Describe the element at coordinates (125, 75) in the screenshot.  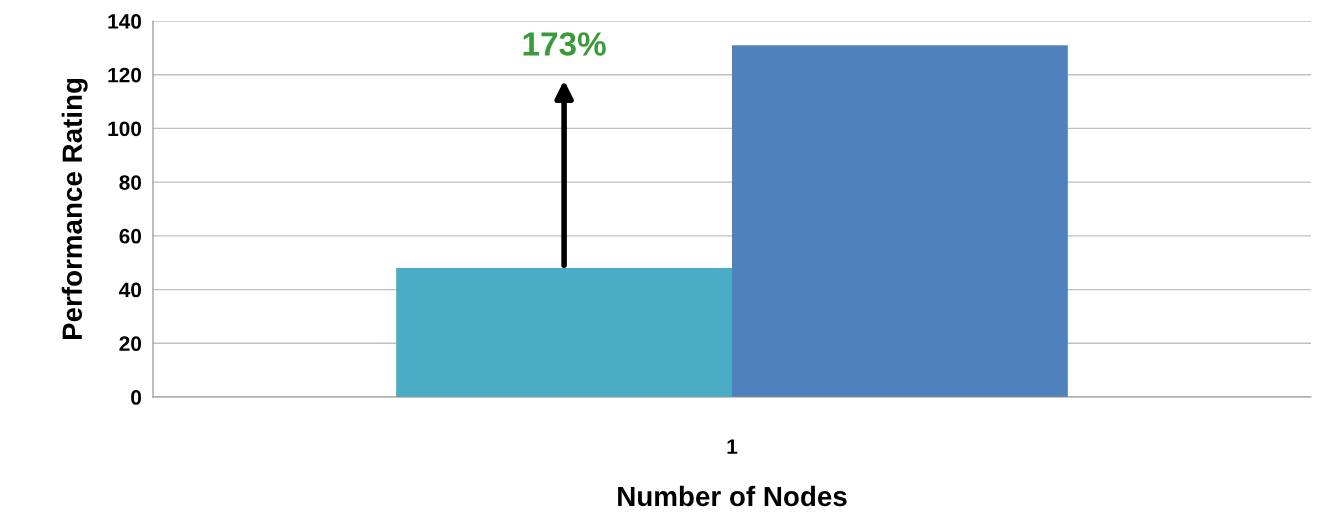
I see `y-tick-label: 120` at that location.